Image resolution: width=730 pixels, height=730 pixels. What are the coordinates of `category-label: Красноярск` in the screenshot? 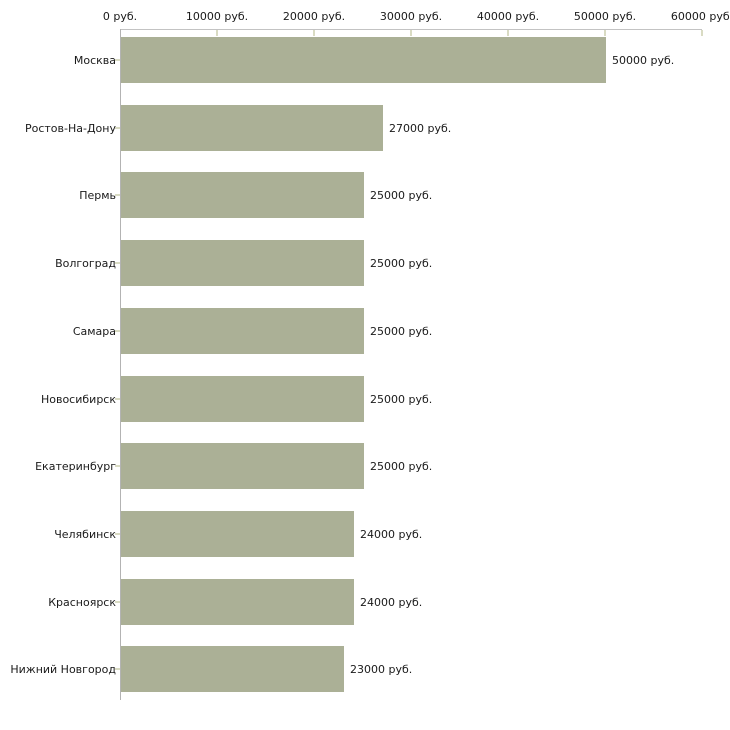 It's located at (82, 602).